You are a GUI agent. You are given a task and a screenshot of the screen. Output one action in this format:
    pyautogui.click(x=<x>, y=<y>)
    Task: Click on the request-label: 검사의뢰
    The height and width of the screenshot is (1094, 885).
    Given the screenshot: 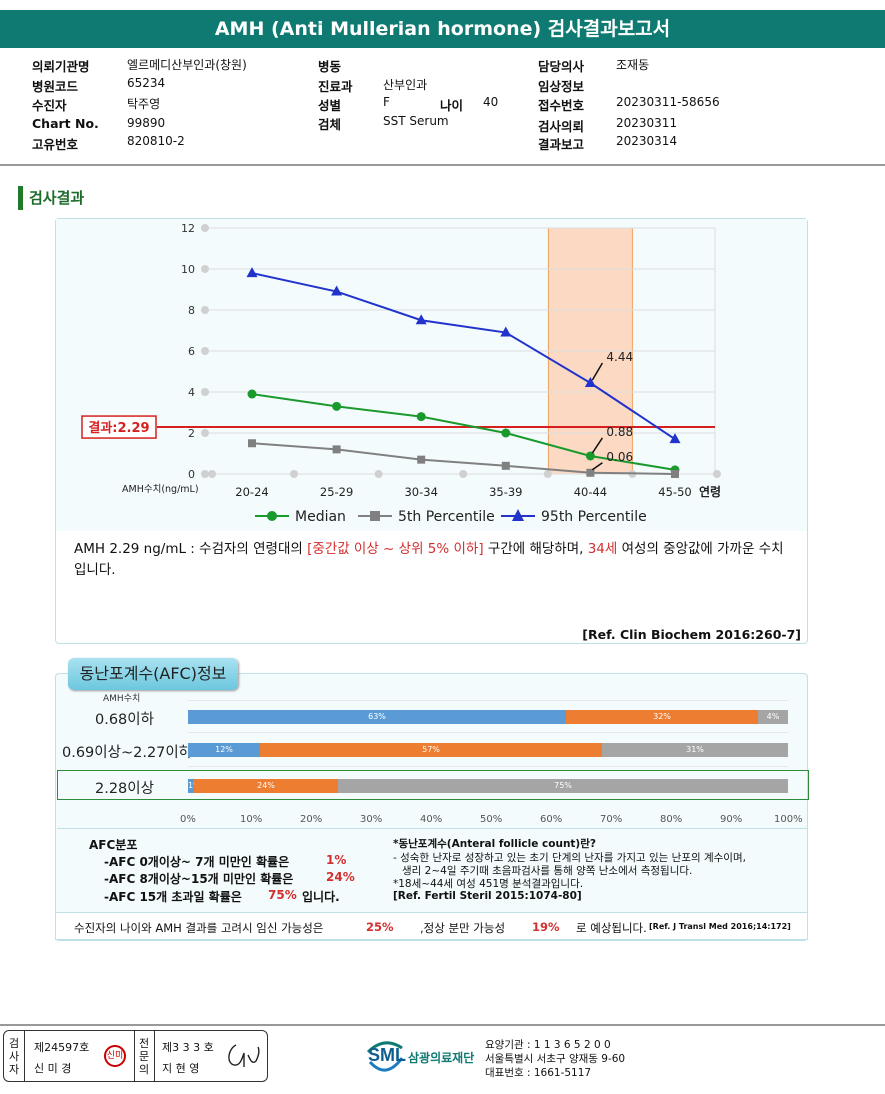 What is the action you would take?
    pyautogui.click(x=561, y=126)
    